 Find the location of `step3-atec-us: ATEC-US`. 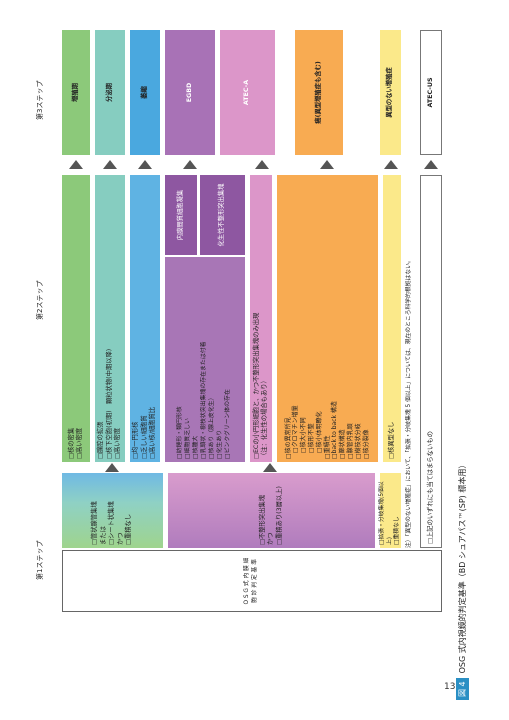

step3-atec-us: ATEC-US is located at coordinates (431, 92).